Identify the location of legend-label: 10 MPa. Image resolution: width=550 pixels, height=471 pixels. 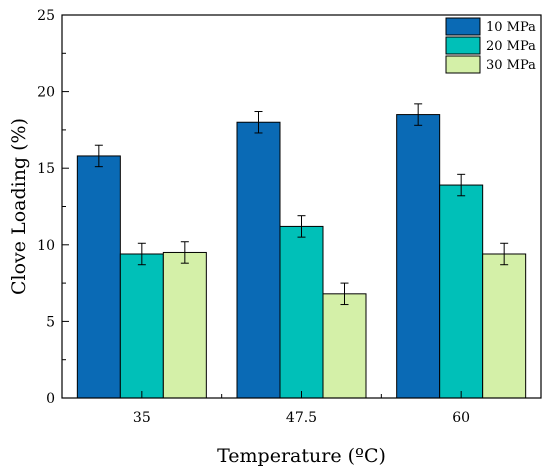
(511, 27).